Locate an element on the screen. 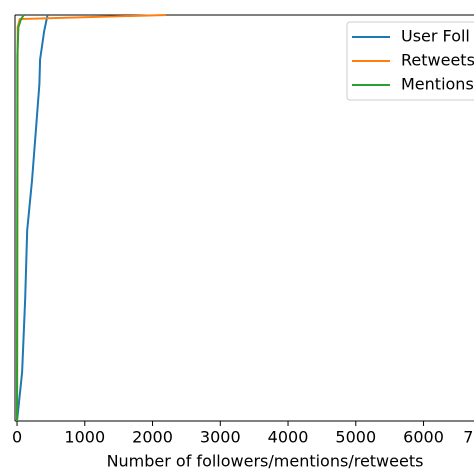 The height and width of the screenshot is (474, 474). x-tick-label: 700 is located at coordinates (468, 437).